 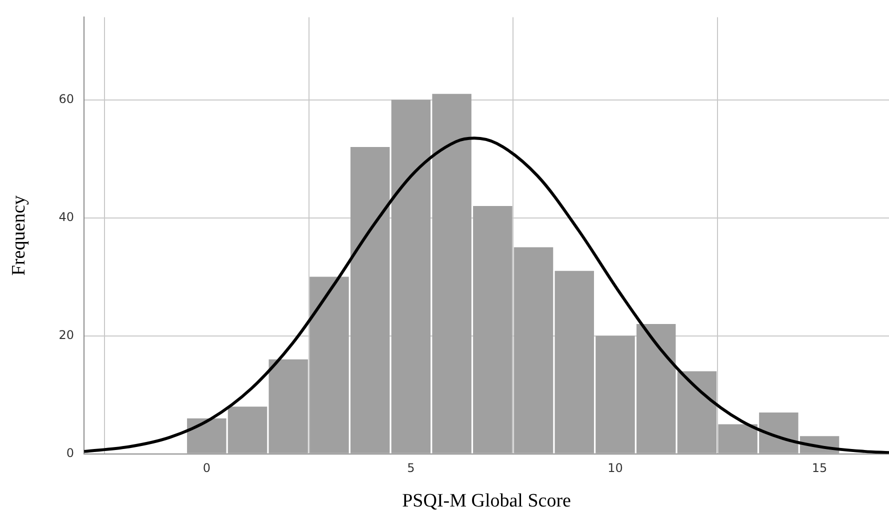 I want to click on x-tick-label: 5, so click(x=411, y=468).